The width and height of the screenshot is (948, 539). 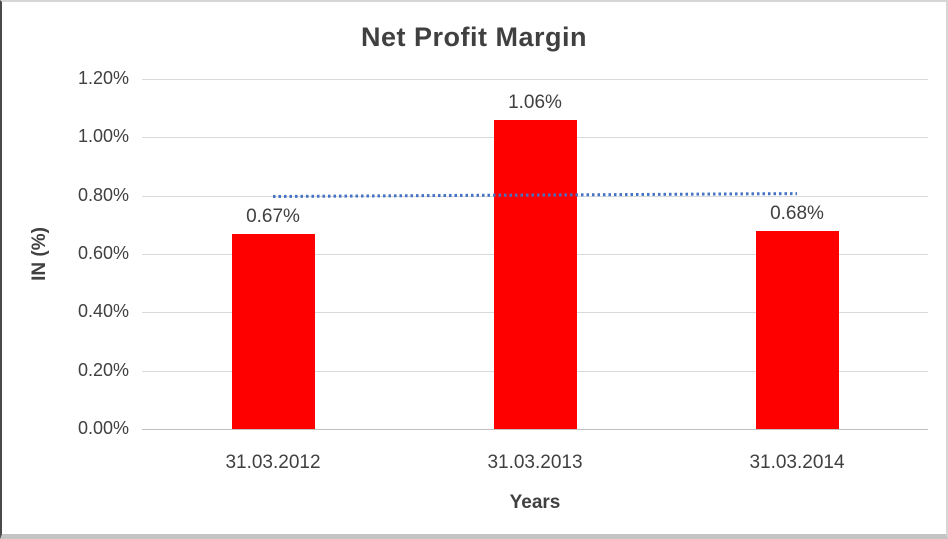 What do you see at coordinates (535, 429) in the screenshot?
I see `x-axis-line` at bounding box center [535, 429].